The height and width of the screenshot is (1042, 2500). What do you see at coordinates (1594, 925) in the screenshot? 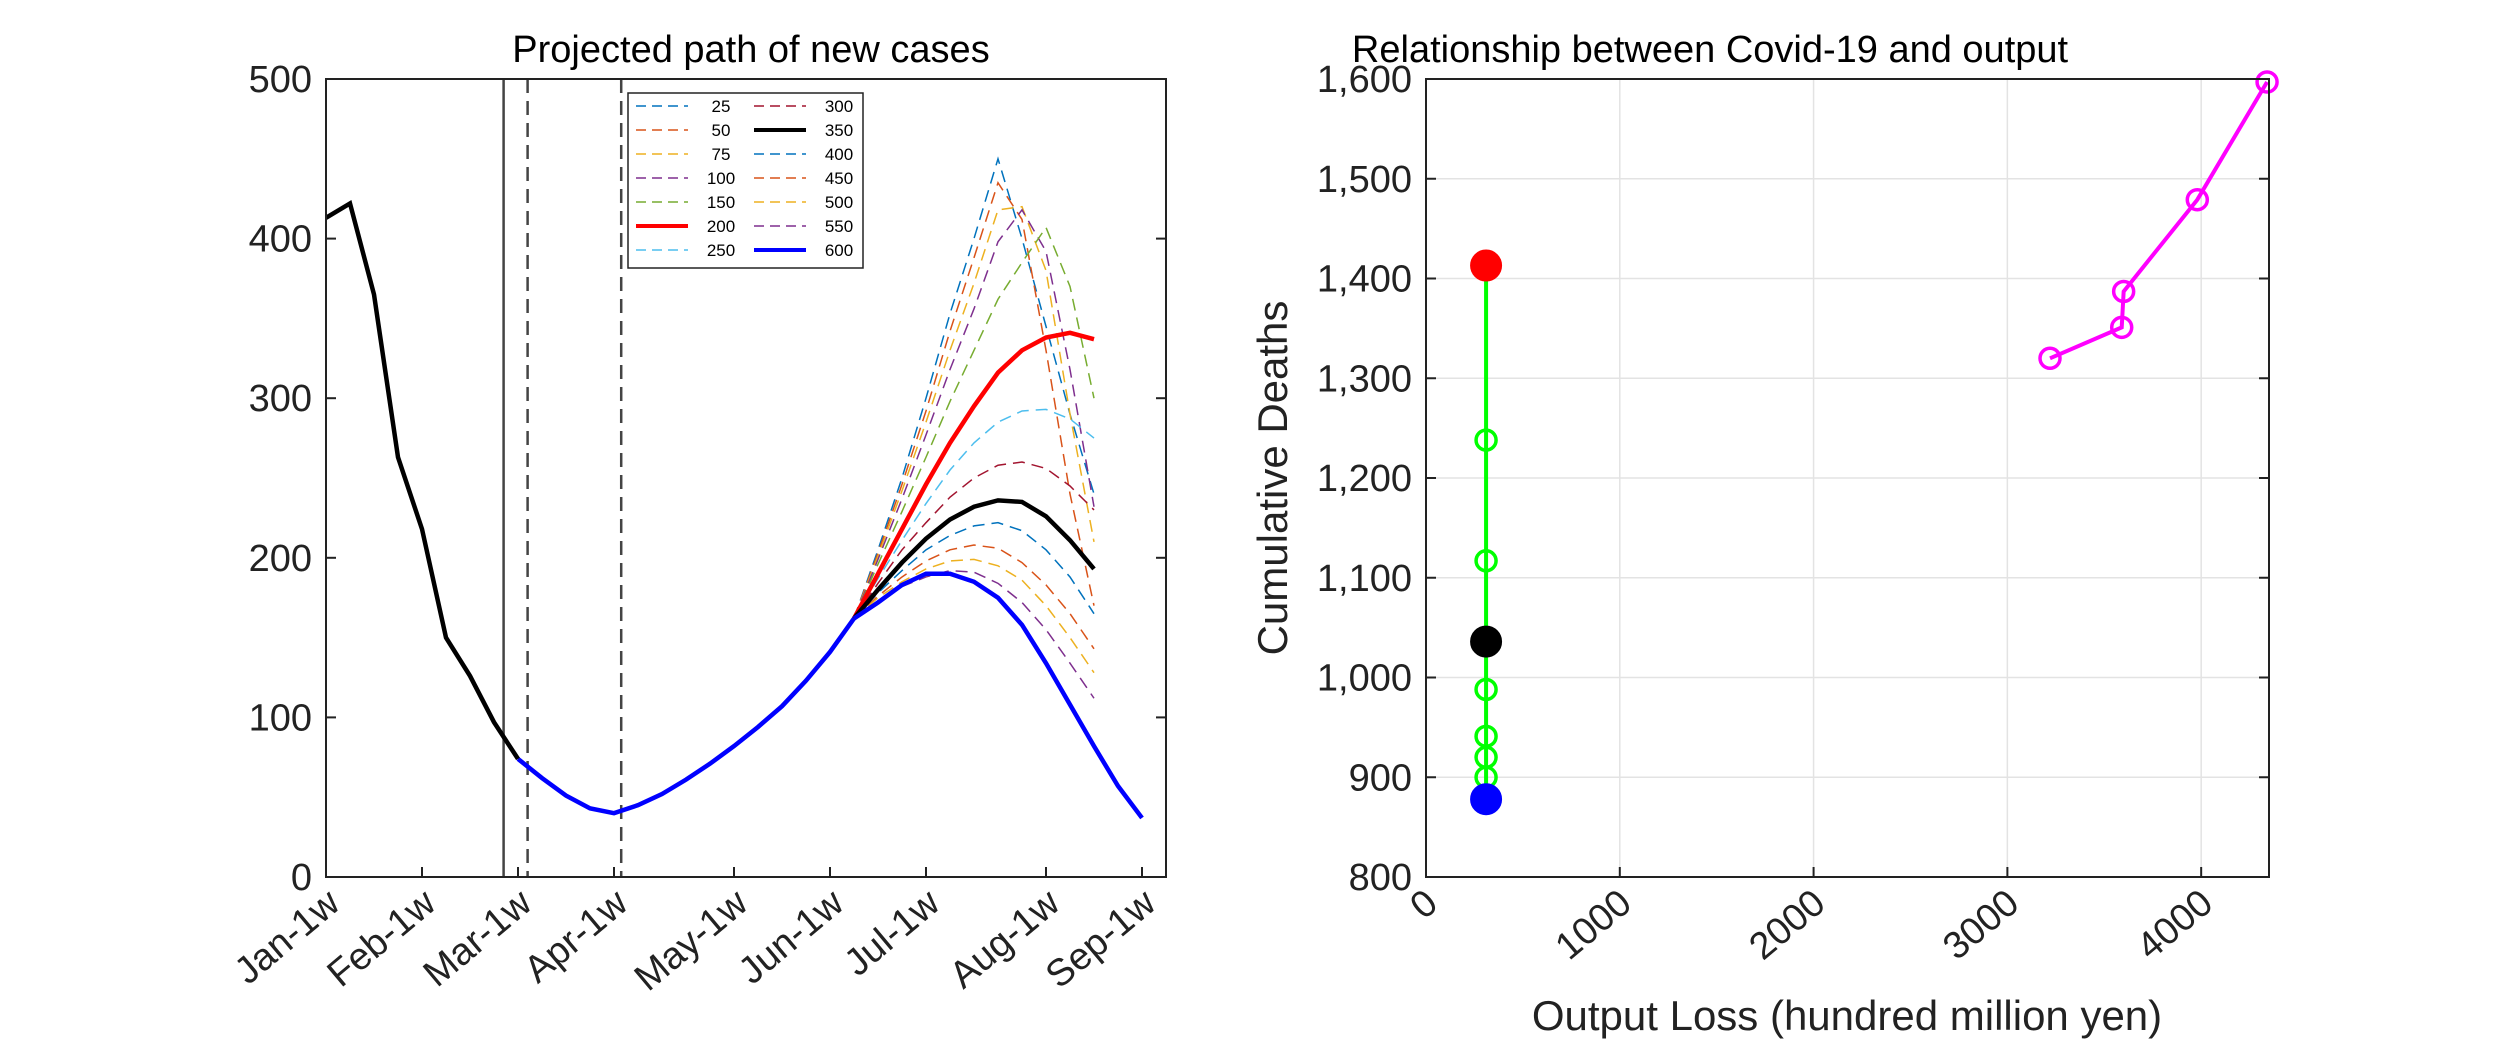
I see `x-tick-label: 1000` at bounding box center [1594, 925].